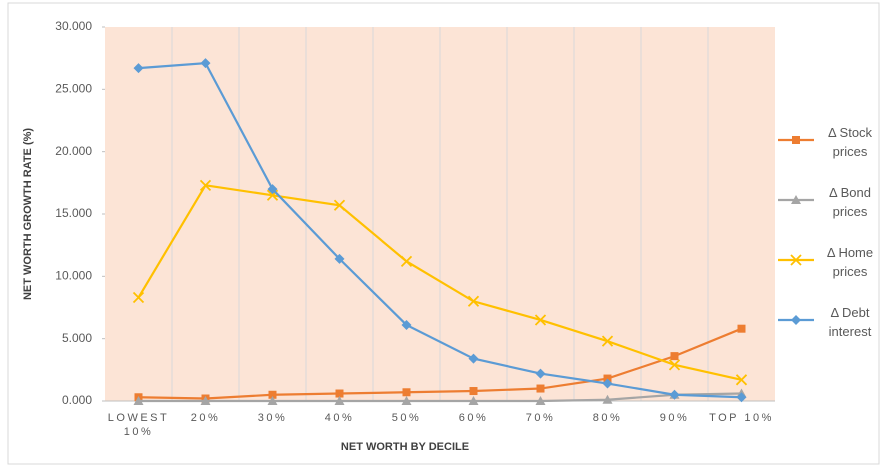  Describe the element at coordinates (138, 425) in the screenshot. I see `x-tick-label: LOWEST 10%` at that location.